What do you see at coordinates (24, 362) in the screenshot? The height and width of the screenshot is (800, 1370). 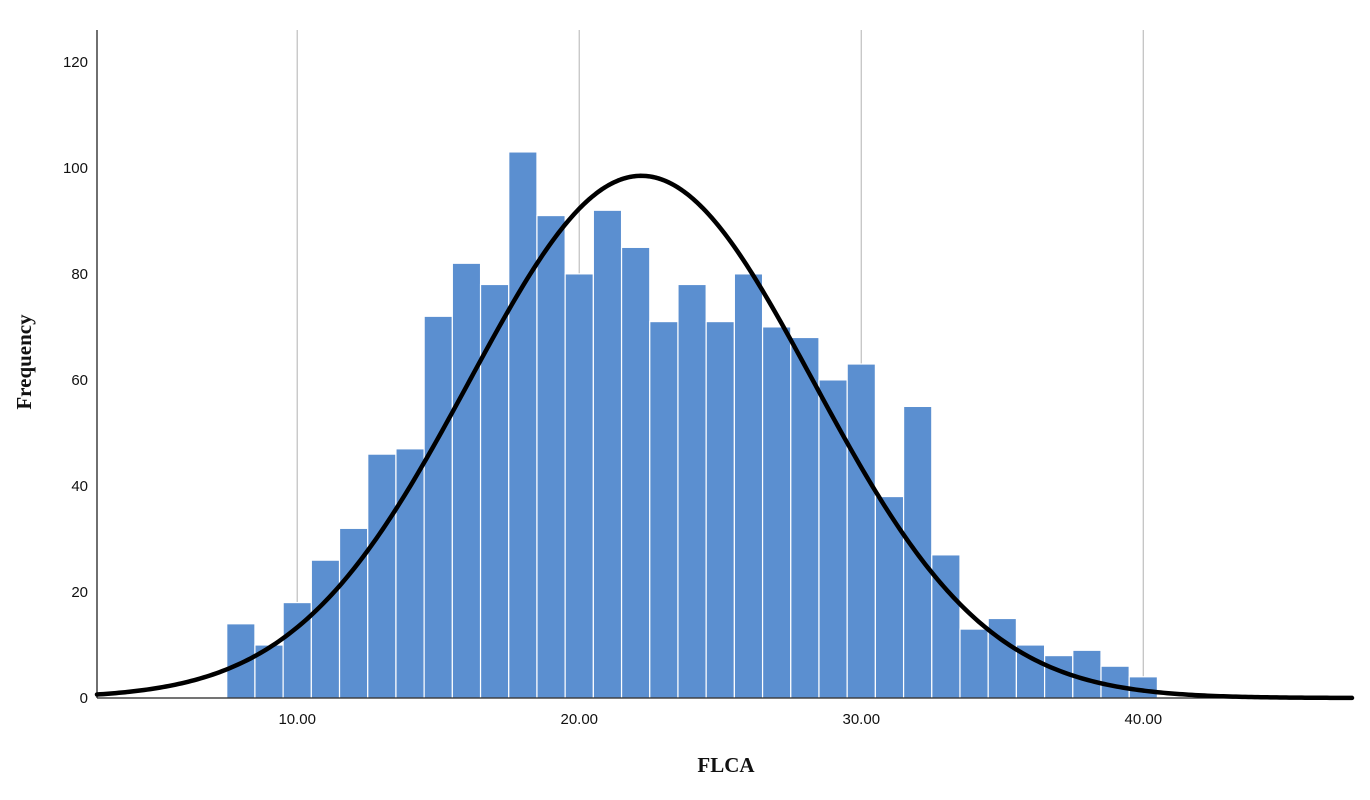 I see `y-axis-title: Frequency` at bounding box center [24, 362].